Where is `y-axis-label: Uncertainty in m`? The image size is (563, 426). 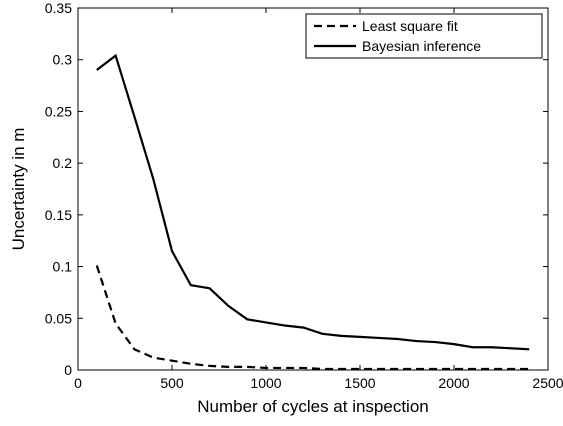
y-axis-label: Uncertainty in m is located at coordinates (18, 189).